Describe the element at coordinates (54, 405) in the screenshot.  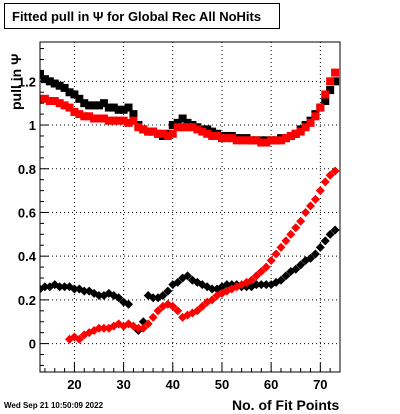
I see `timestamp-label: Wed Sep 21 10:50:09 2022` at that location.